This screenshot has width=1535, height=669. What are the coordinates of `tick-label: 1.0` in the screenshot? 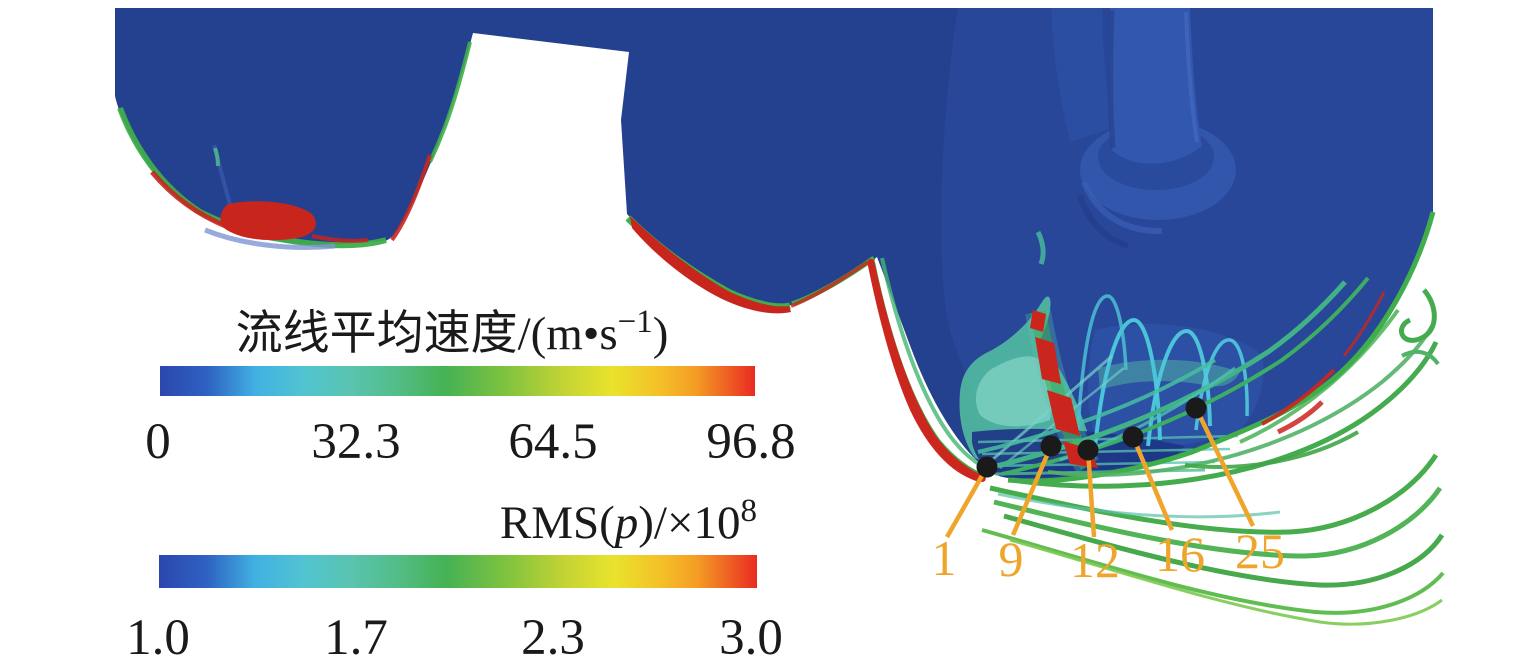 It's located at (158, 638).